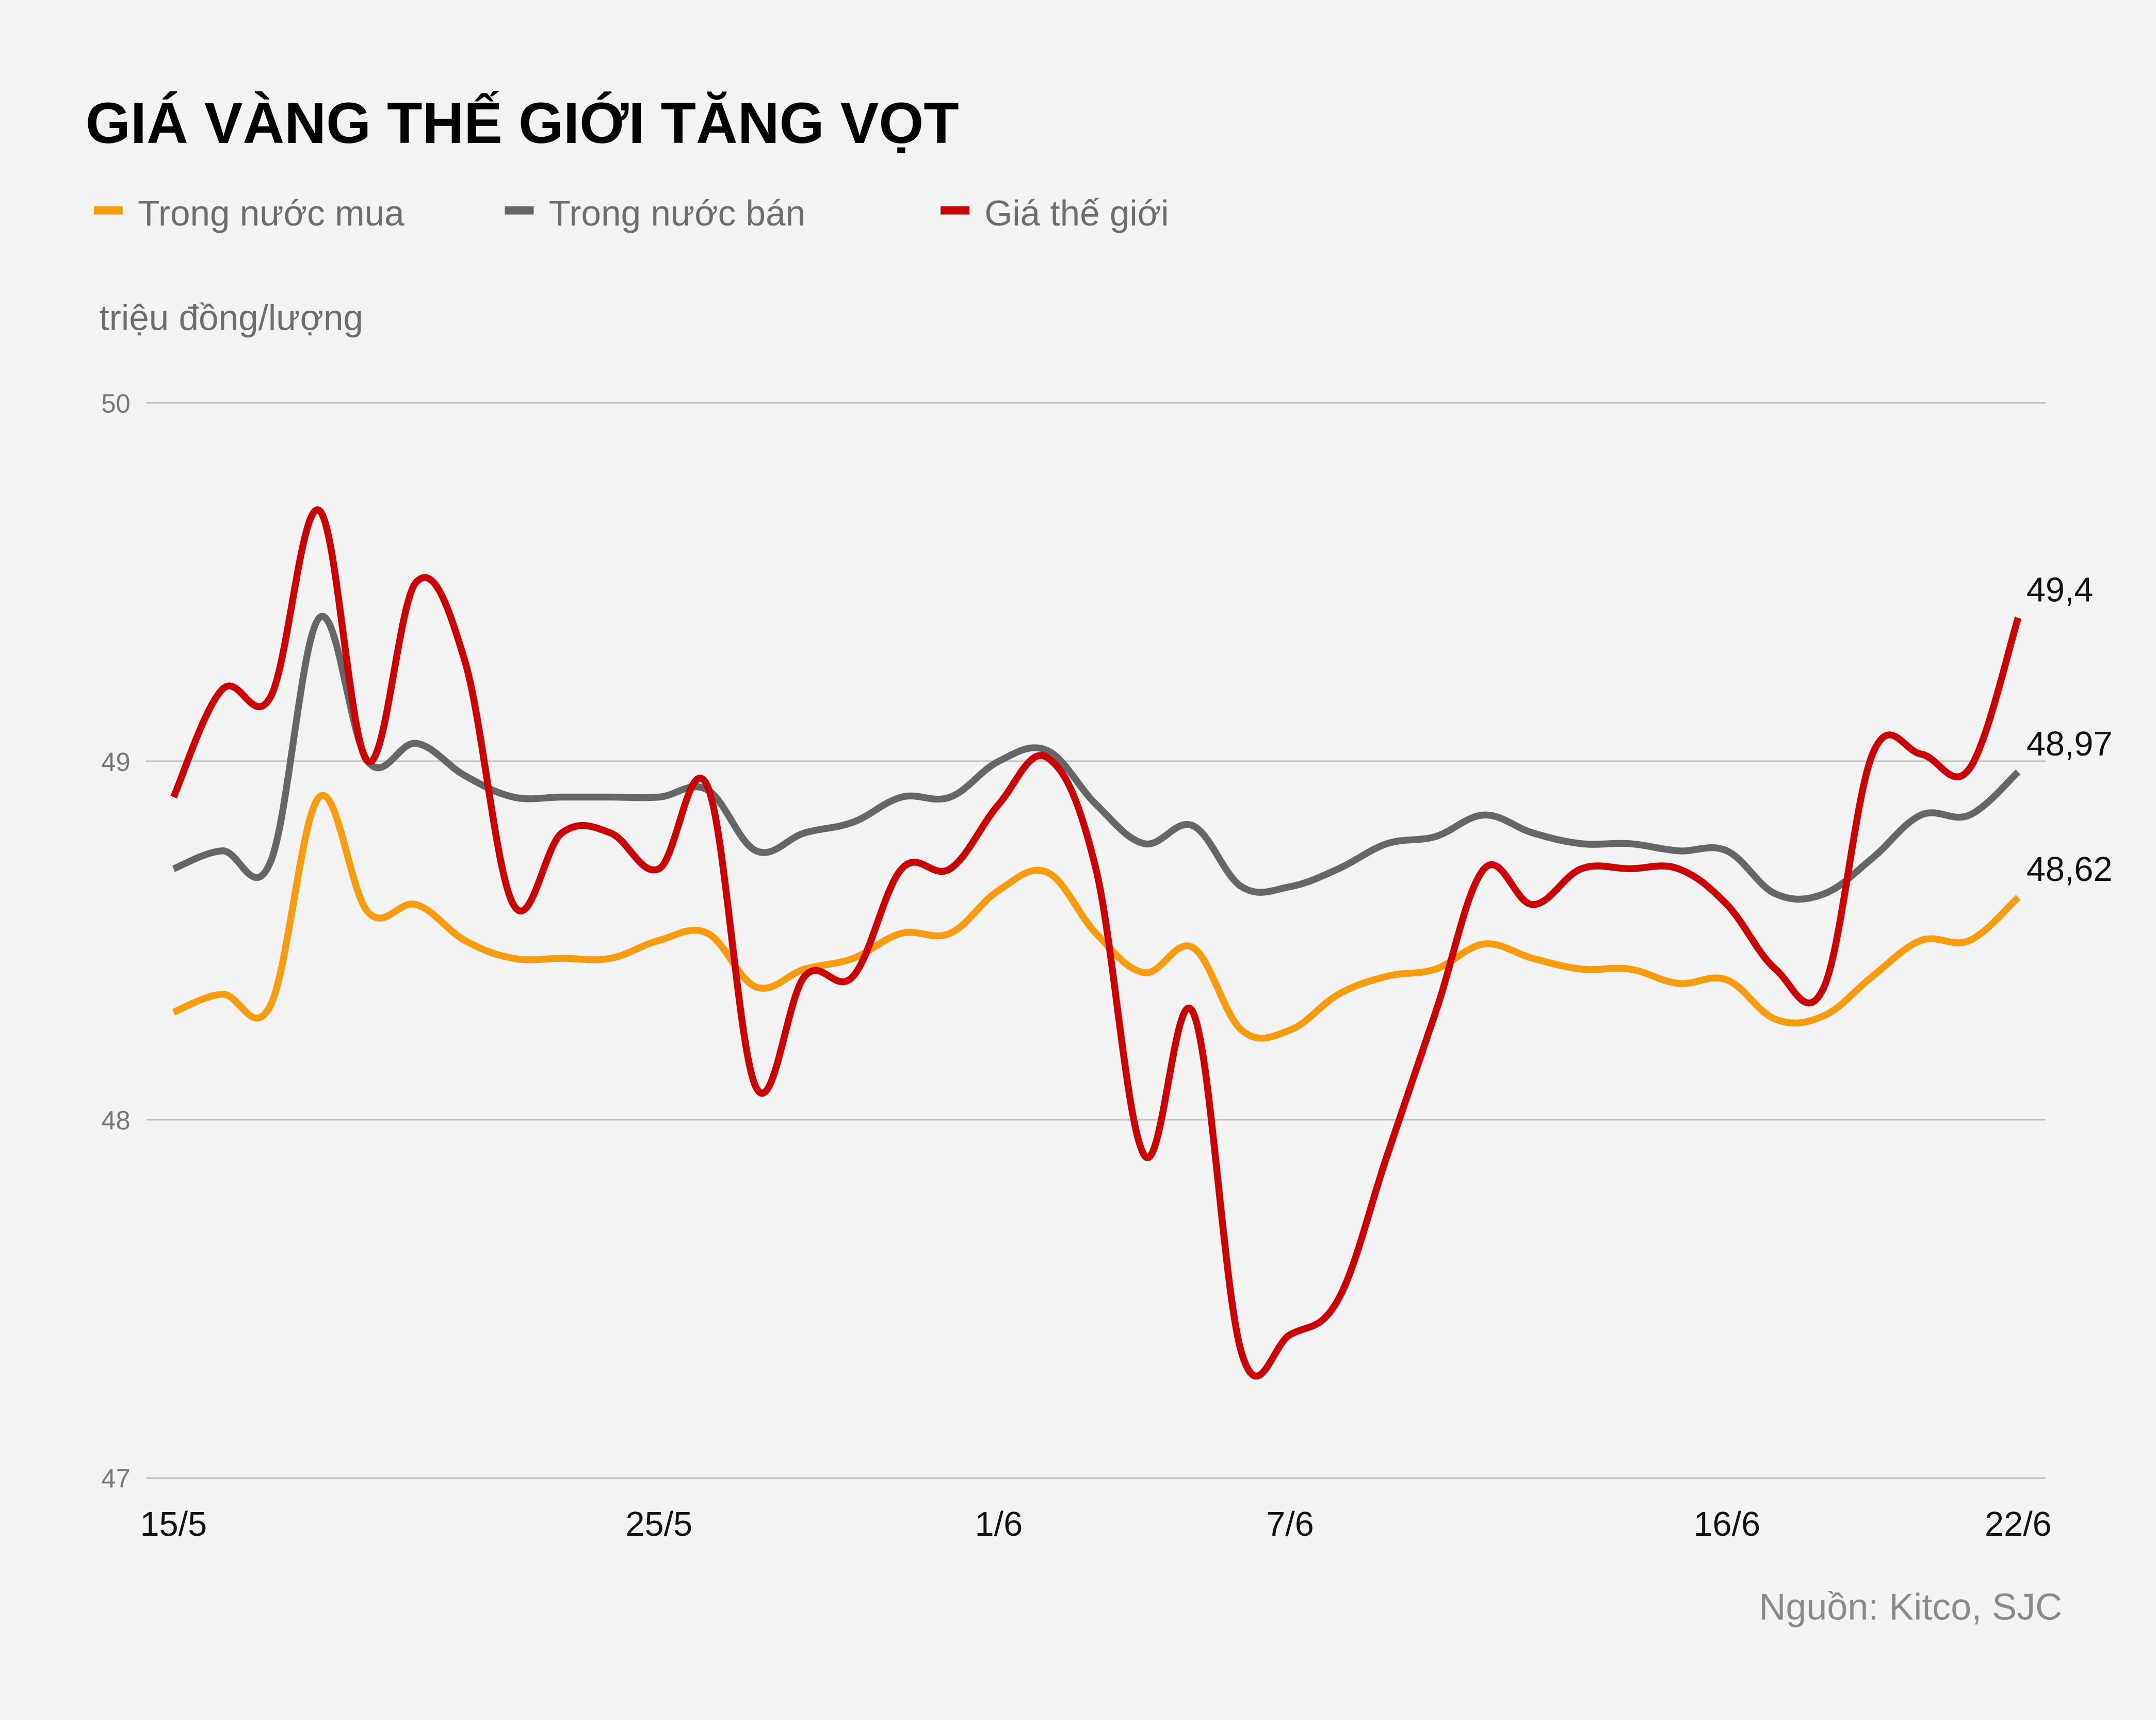  I want to click on y-tick-label: 47, so click(115, 1478).